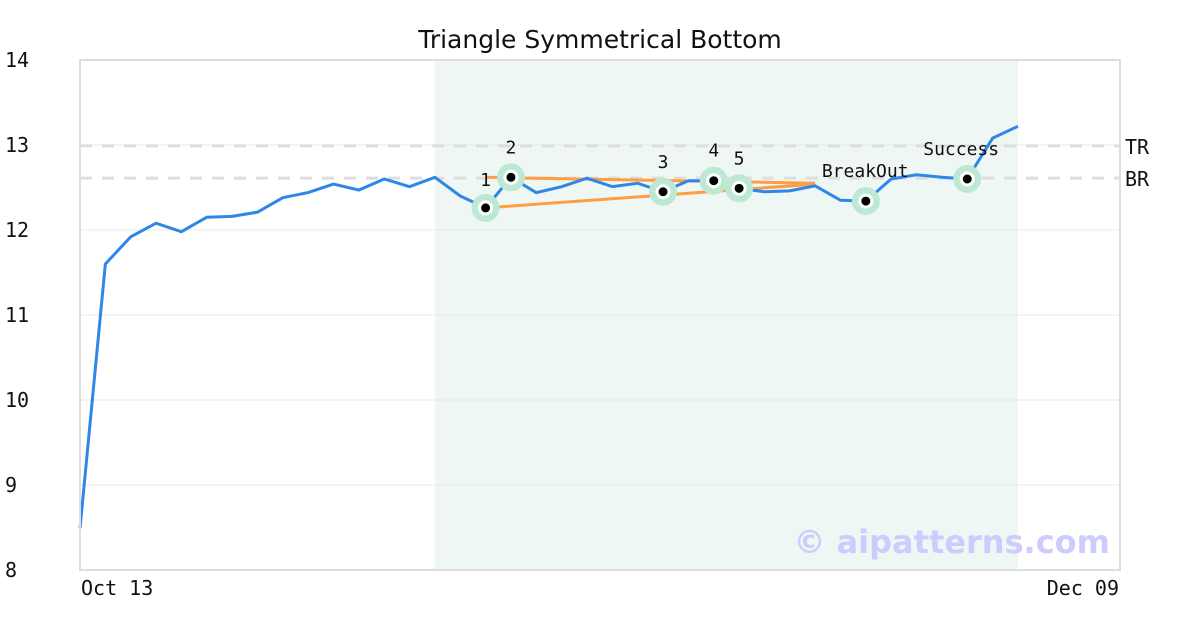 The height and width of the screenshot is (630, 1200). Describe the element at coordinates (11, 570) in the screenshot. I see `y-tick-label: 8` at that location.